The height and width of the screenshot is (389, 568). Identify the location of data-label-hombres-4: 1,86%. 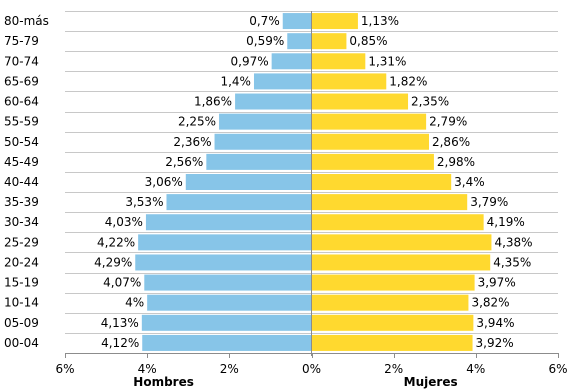
(213, 102).